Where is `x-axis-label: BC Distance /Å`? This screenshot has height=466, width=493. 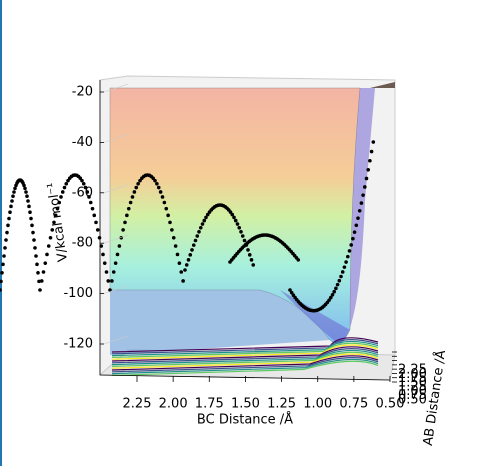 x-axis-label: BC Distance /Å is located at coordinates (245, 420).